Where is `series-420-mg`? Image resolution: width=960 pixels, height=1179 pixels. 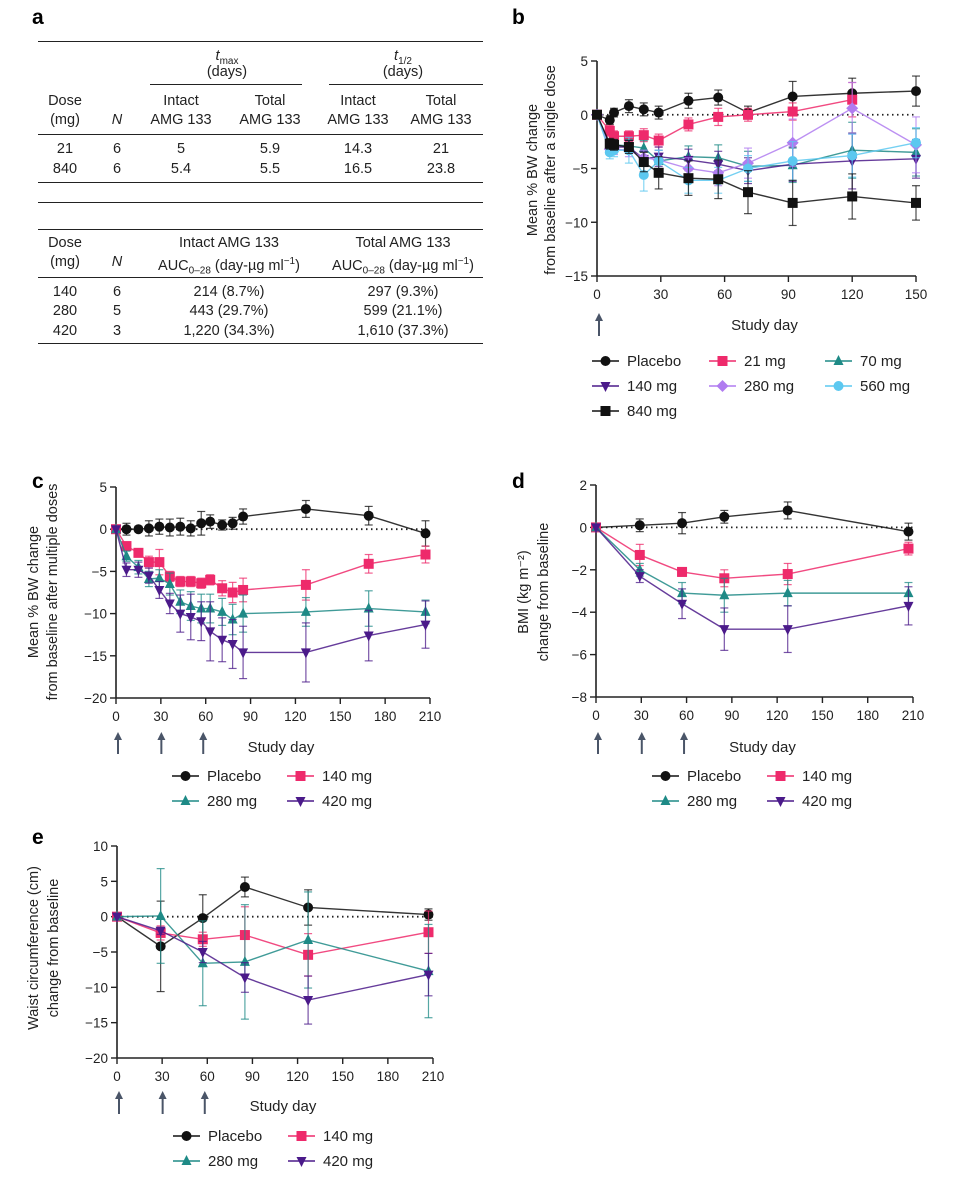
series-420-mg is located at coordinates (271, 604).